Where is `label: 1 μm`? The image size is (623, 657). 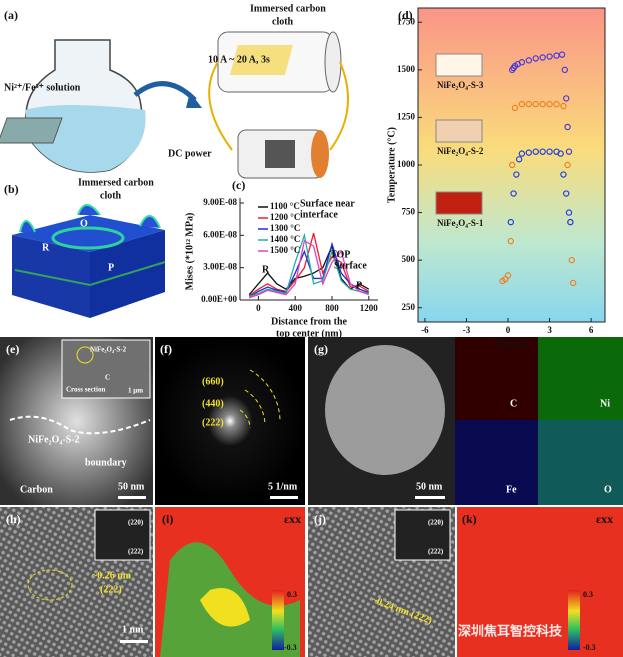
label: 1 μm is located at coordinates (135, 391).